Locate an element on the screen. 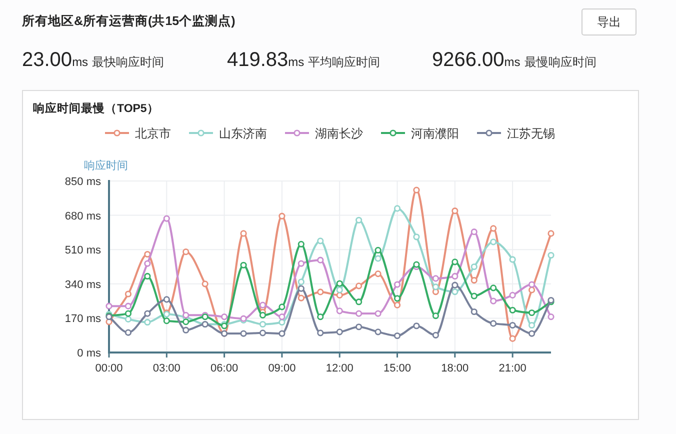  legend-label: 北京市 is located at coordinates (153, 133).